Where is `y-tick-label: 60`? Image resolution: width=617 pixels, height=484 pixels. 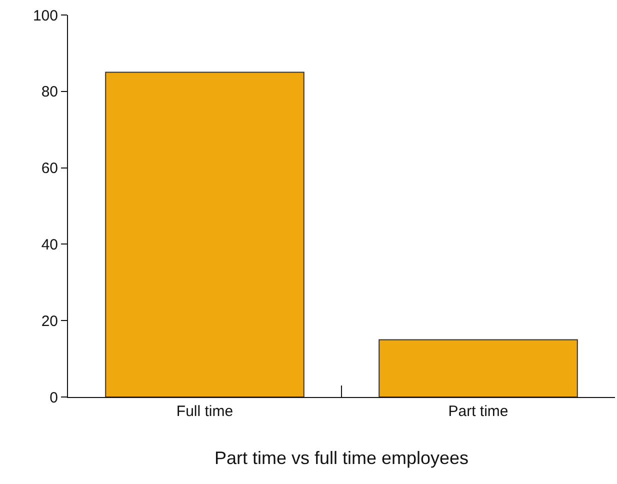 y-tick-label: 60 is located at coordinates (49, 169).